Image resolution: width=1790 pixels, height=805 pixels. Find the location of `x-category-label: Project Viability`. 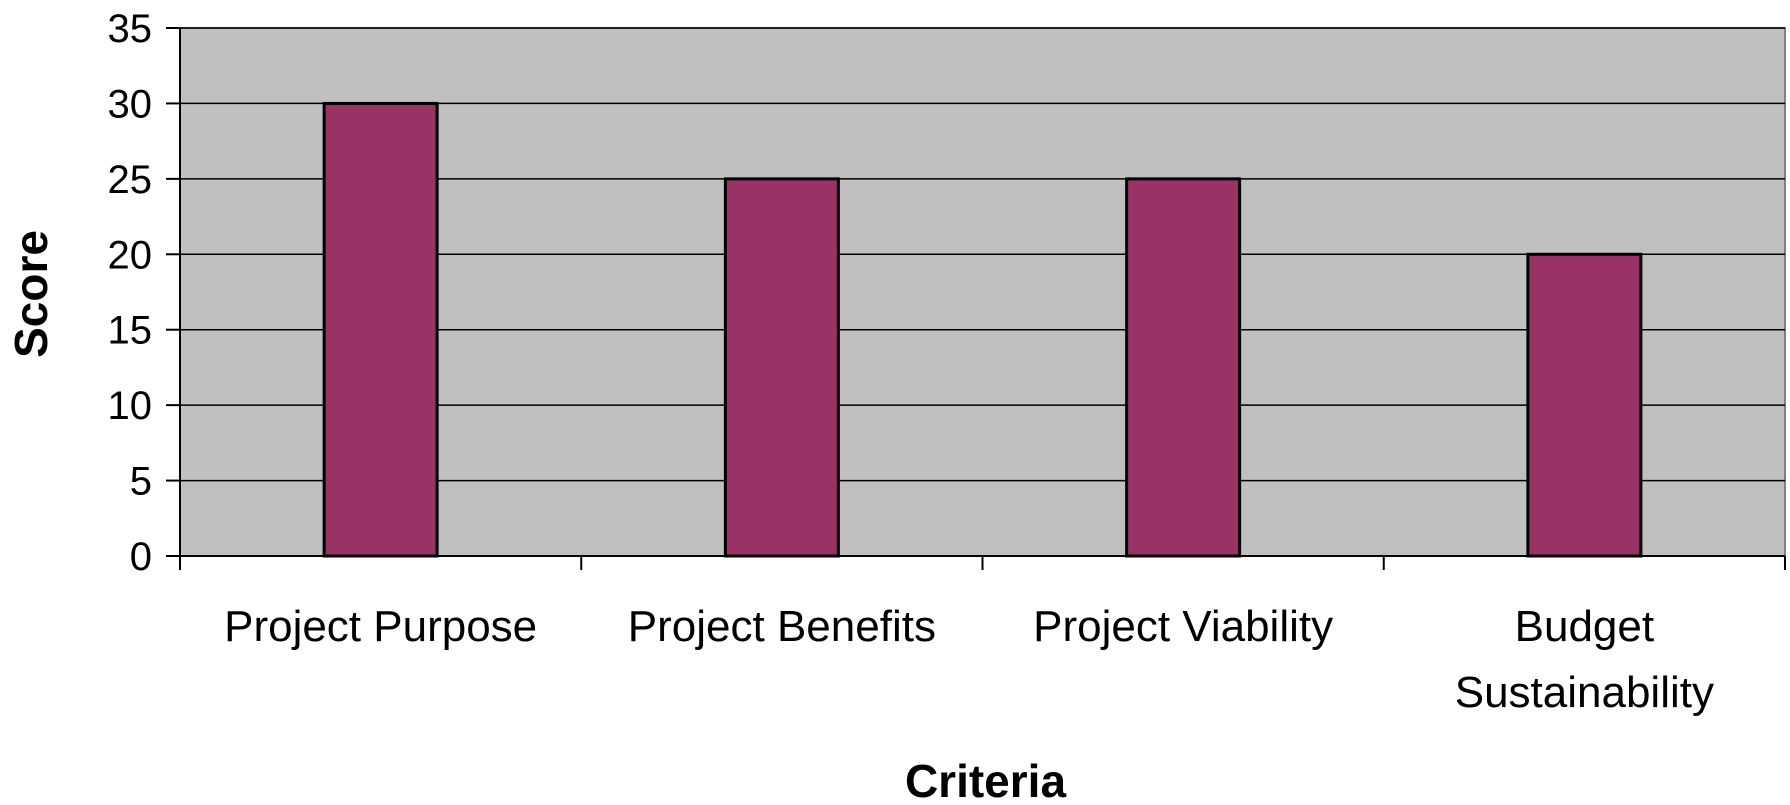

x-category-label: Project Viability is located at coordinates (1183, 626).